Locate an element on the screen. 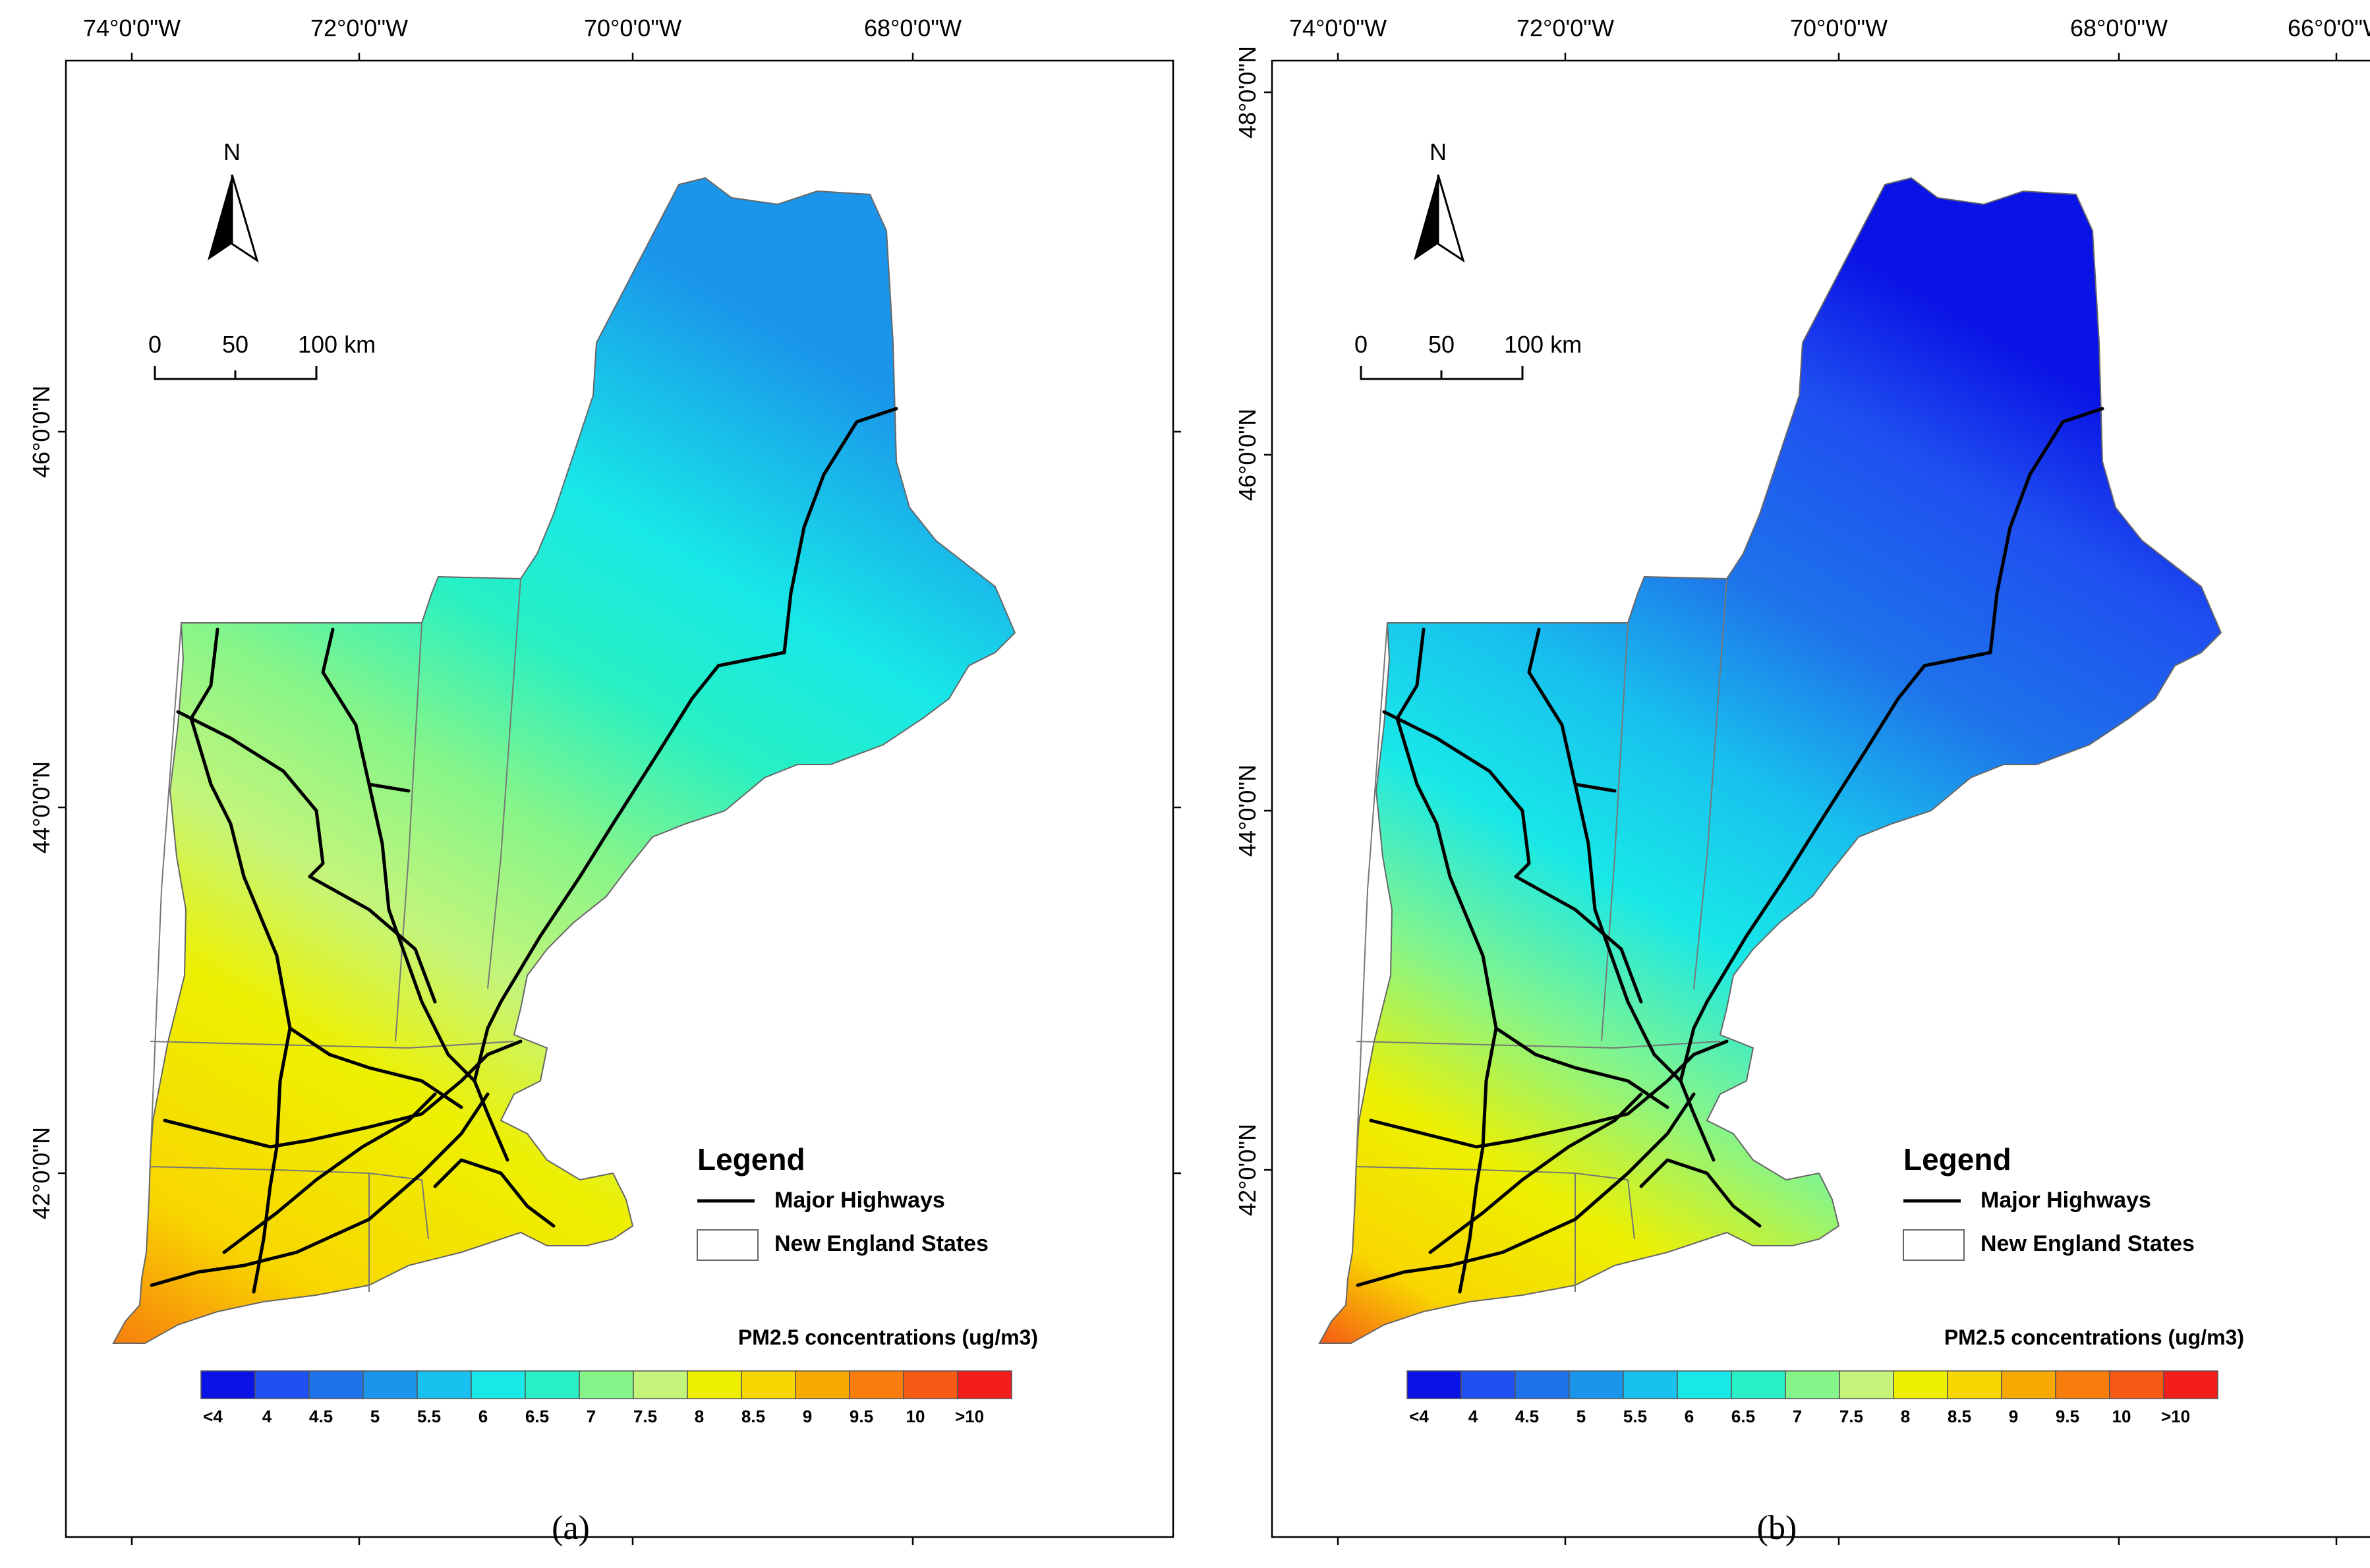  north-label: N is located at coordinates (232, 151).